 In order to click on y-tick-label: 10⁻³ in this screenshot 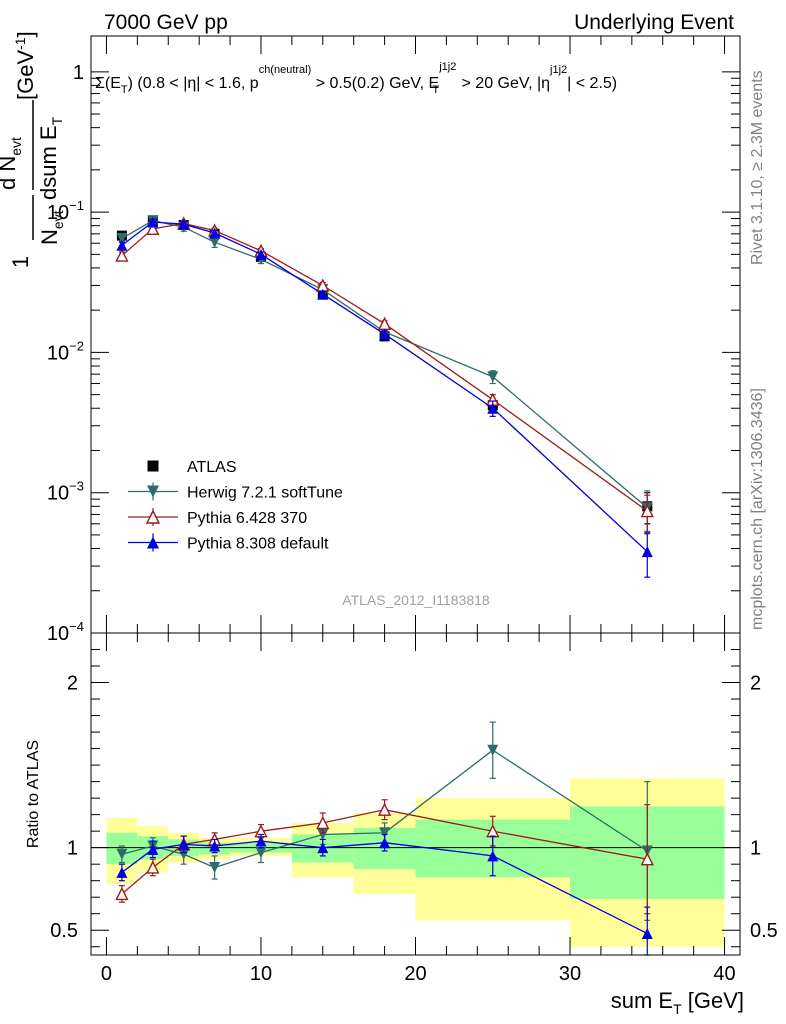, I will do `click(65, 492)`.